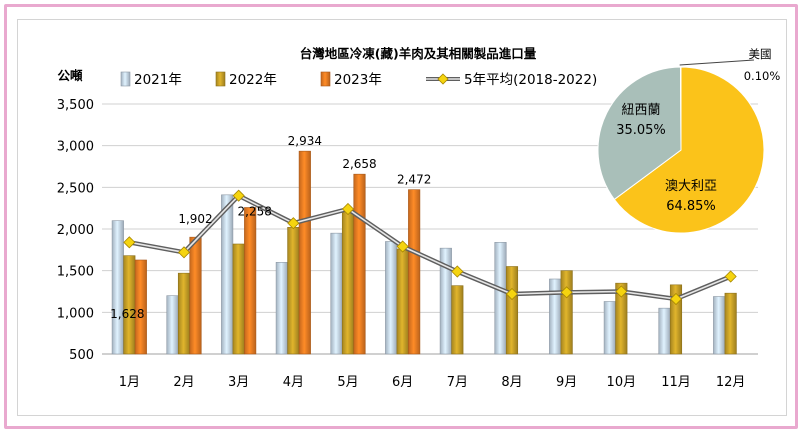 This screenshot has width=800, height=431. What do you see at coordinates (731, 382) in the screenshot?
I see `x-tick-label: 12月` at bounding box center [731, 382].